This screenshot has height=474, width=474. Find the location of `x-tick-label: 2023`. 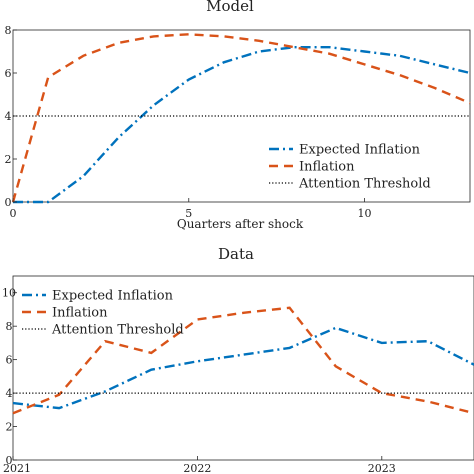

x-tick-label: 2023 is located at coordinates (382, 468).